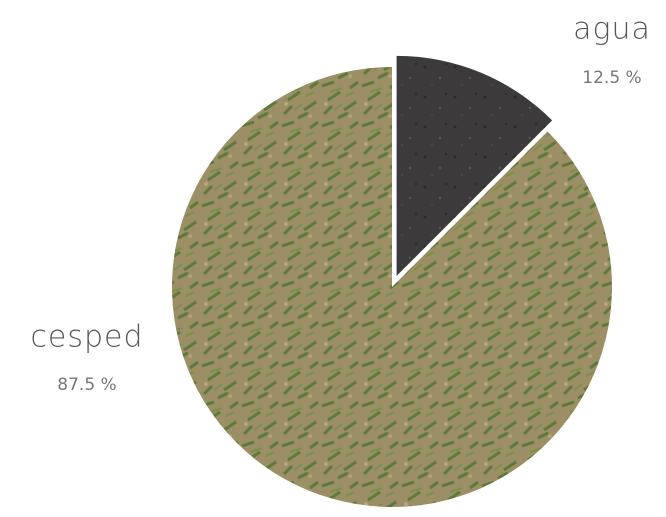 The width and height of the screenshot is (666, 517). Describe the element at coordinates (86, 385) in the screenshot. I see `slice-value-label: 87.5 %` at that location.